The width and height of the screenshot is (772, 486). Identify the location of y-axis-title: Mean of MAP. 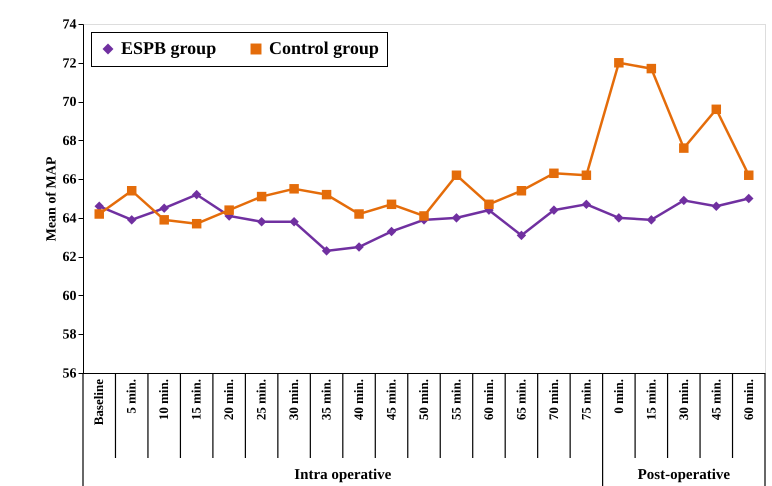
(52, 199).